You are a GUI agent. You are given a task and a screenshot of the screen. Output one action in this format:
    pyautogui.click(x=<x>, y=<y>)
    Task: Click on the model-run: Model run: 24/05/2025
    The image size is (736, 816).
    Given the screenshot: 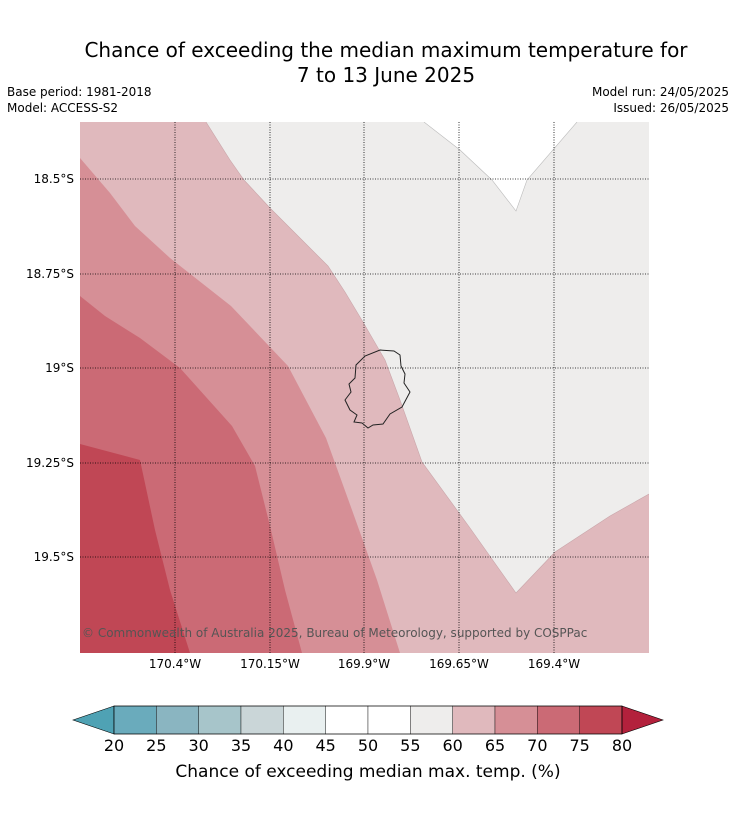 What is the action you would take?
    pyautogui.click(x=660, y=92)
    